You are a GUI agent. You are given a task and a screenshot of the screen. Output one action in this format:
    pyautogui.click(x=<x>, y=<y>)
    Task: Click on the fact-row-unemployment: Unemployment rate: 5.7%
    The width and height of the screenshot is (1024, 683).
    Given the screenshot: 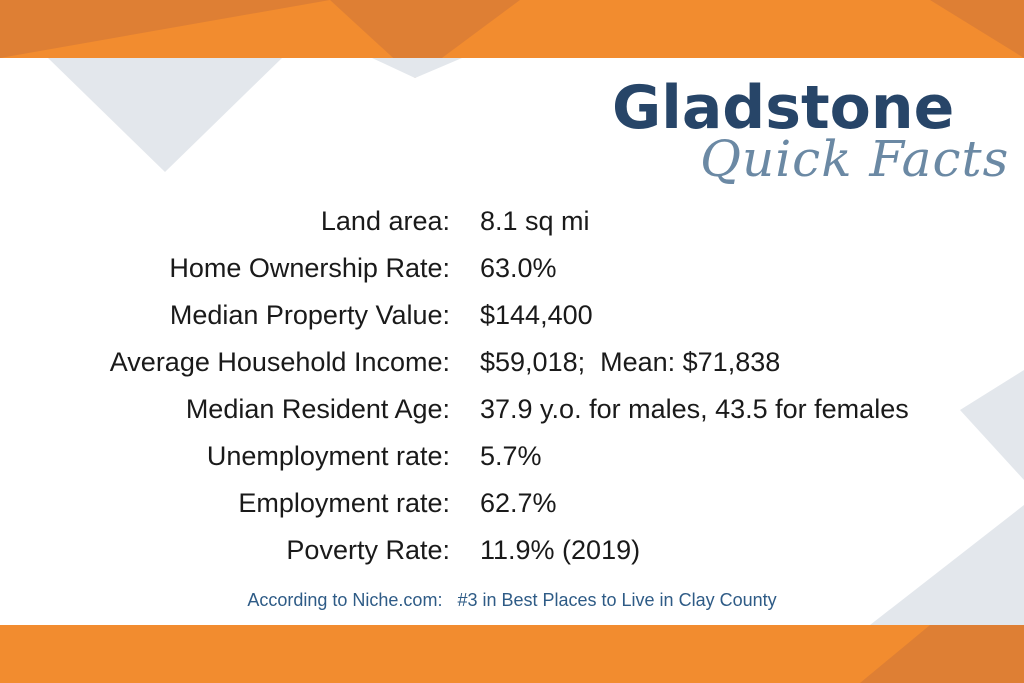 What is the action you would take?
    pyautogui.click(x=512, y=456)
    